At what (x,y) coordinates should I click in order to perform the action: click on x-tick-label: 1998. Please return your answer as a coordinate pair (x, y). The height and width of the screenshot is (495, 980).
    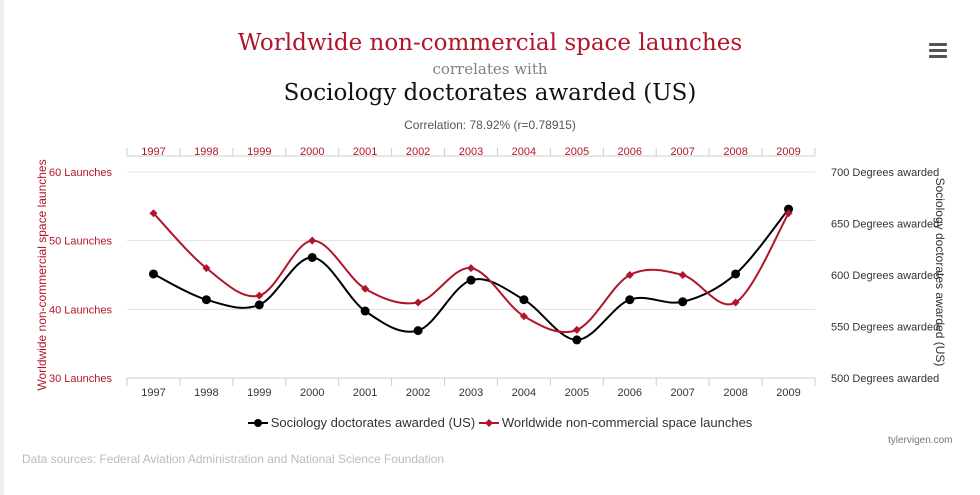
    Looking at the image, I should click on (206, 393).